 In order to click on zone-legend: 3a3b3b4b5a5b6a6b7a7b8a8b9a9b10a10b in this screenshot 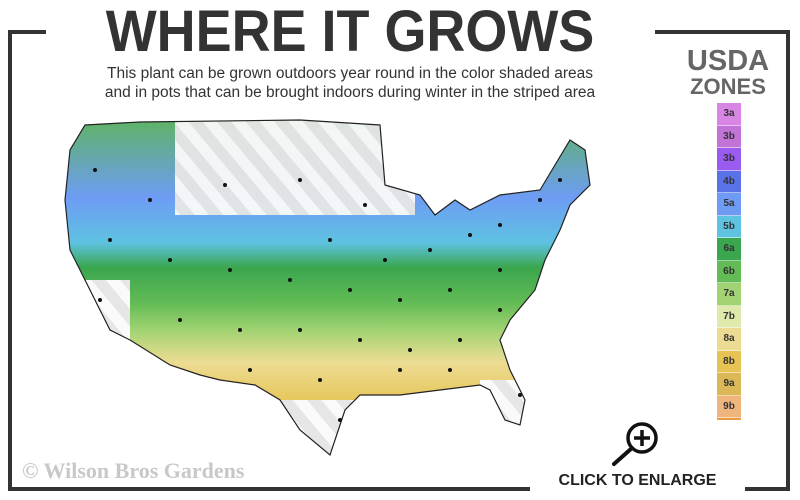, I will do `click(729, 283)`.